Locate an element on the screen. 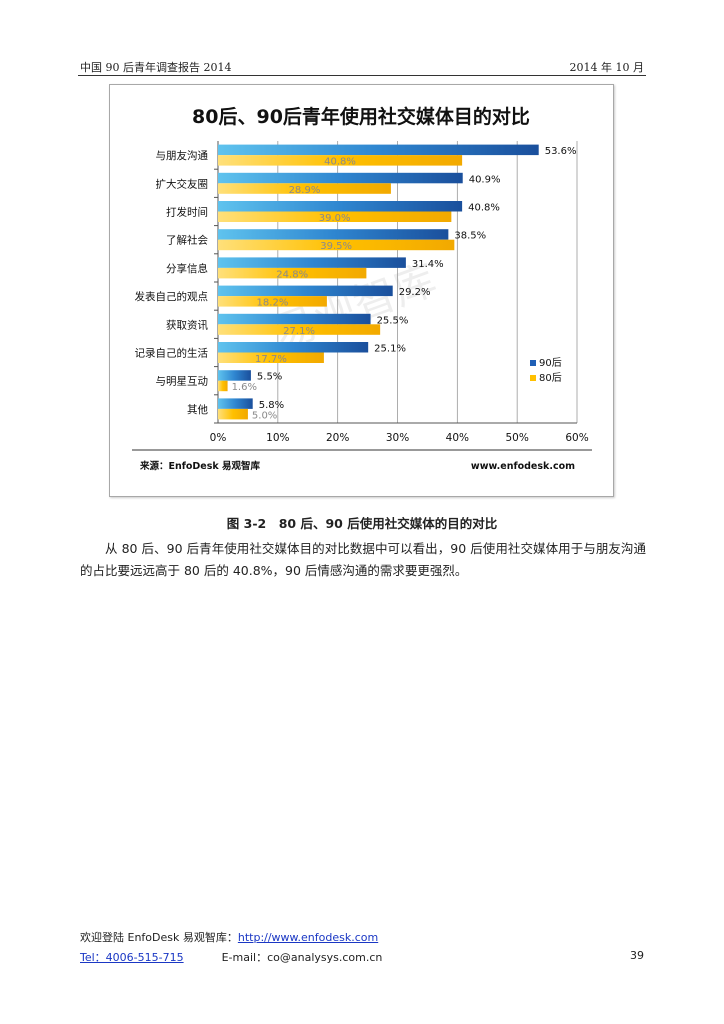  data-label-80: 27.1% is located at coordinates (299, 331).